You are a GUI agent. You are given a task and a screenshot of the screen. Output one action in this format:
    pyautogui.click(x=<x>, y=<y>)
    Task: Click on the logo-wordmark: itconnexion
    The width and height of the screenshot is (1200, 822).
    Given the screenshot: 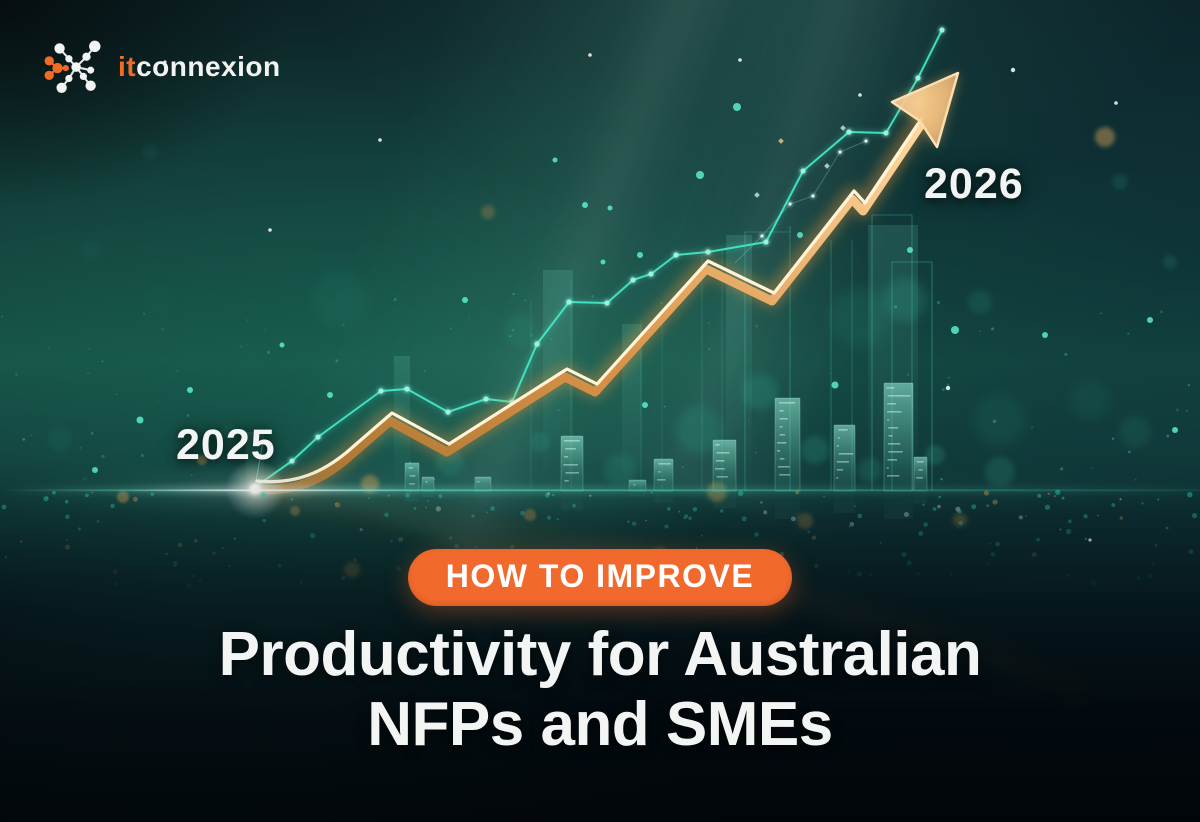 What is the action you would take?
    pyautogui.click(x=199, y=65)
    